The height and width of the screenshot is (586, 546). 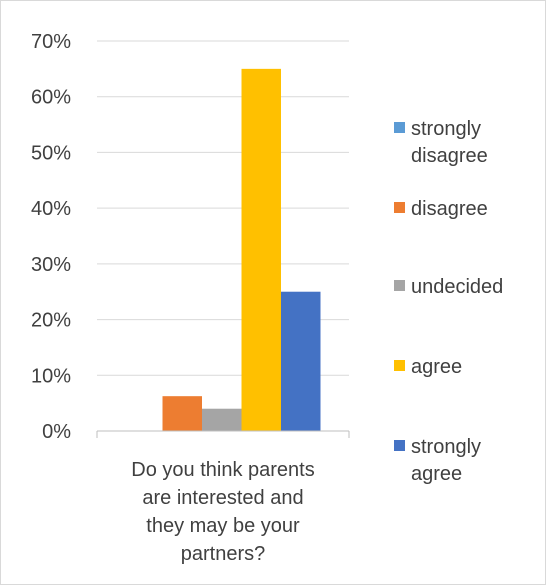 What do you see at coordinates (261, 249) in the screenshot?
I see `bar-agree` at bounding box center [261, 249].